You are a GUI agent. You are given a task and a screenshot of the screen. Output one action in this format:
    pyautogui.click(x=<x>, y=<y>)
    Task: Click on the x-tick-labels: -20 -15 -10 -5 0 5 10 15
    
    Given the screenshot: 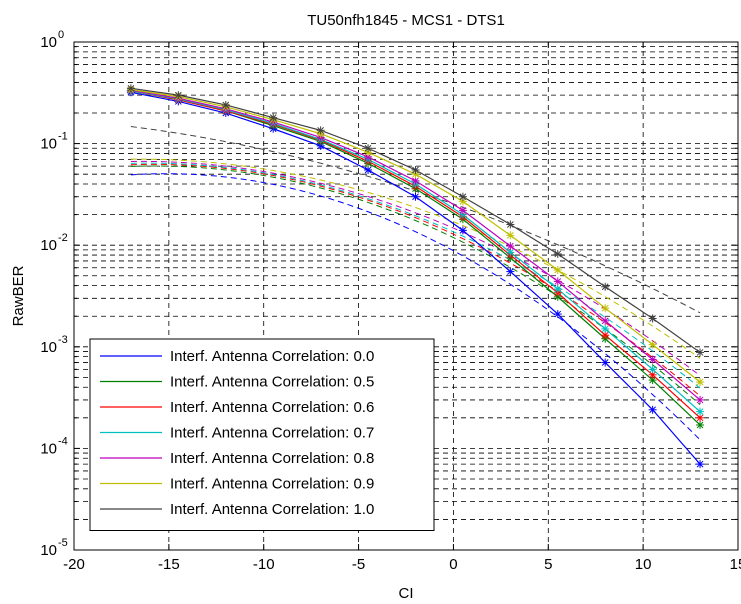 What is the action you would take?
    pyautogui.click(x=402, y=564)
    